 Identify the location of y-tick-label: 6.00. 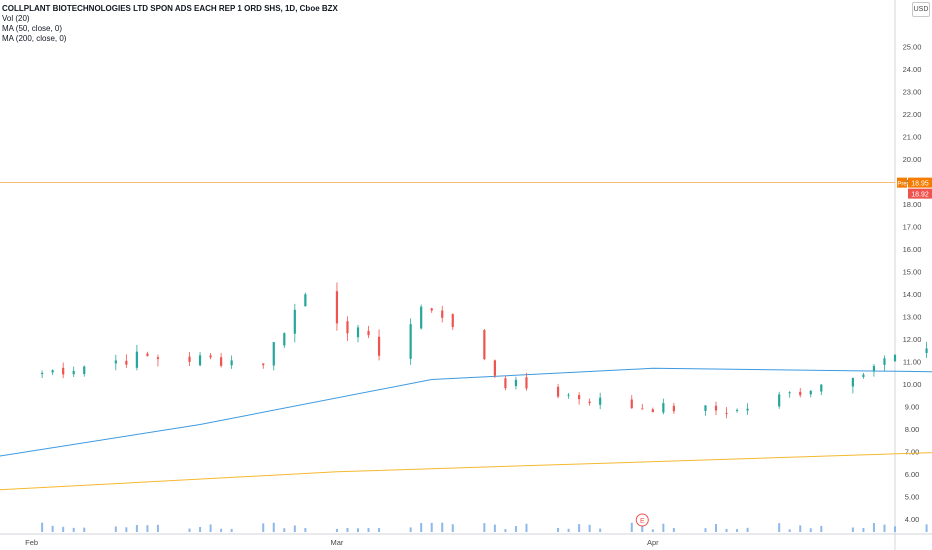
(912, 474).